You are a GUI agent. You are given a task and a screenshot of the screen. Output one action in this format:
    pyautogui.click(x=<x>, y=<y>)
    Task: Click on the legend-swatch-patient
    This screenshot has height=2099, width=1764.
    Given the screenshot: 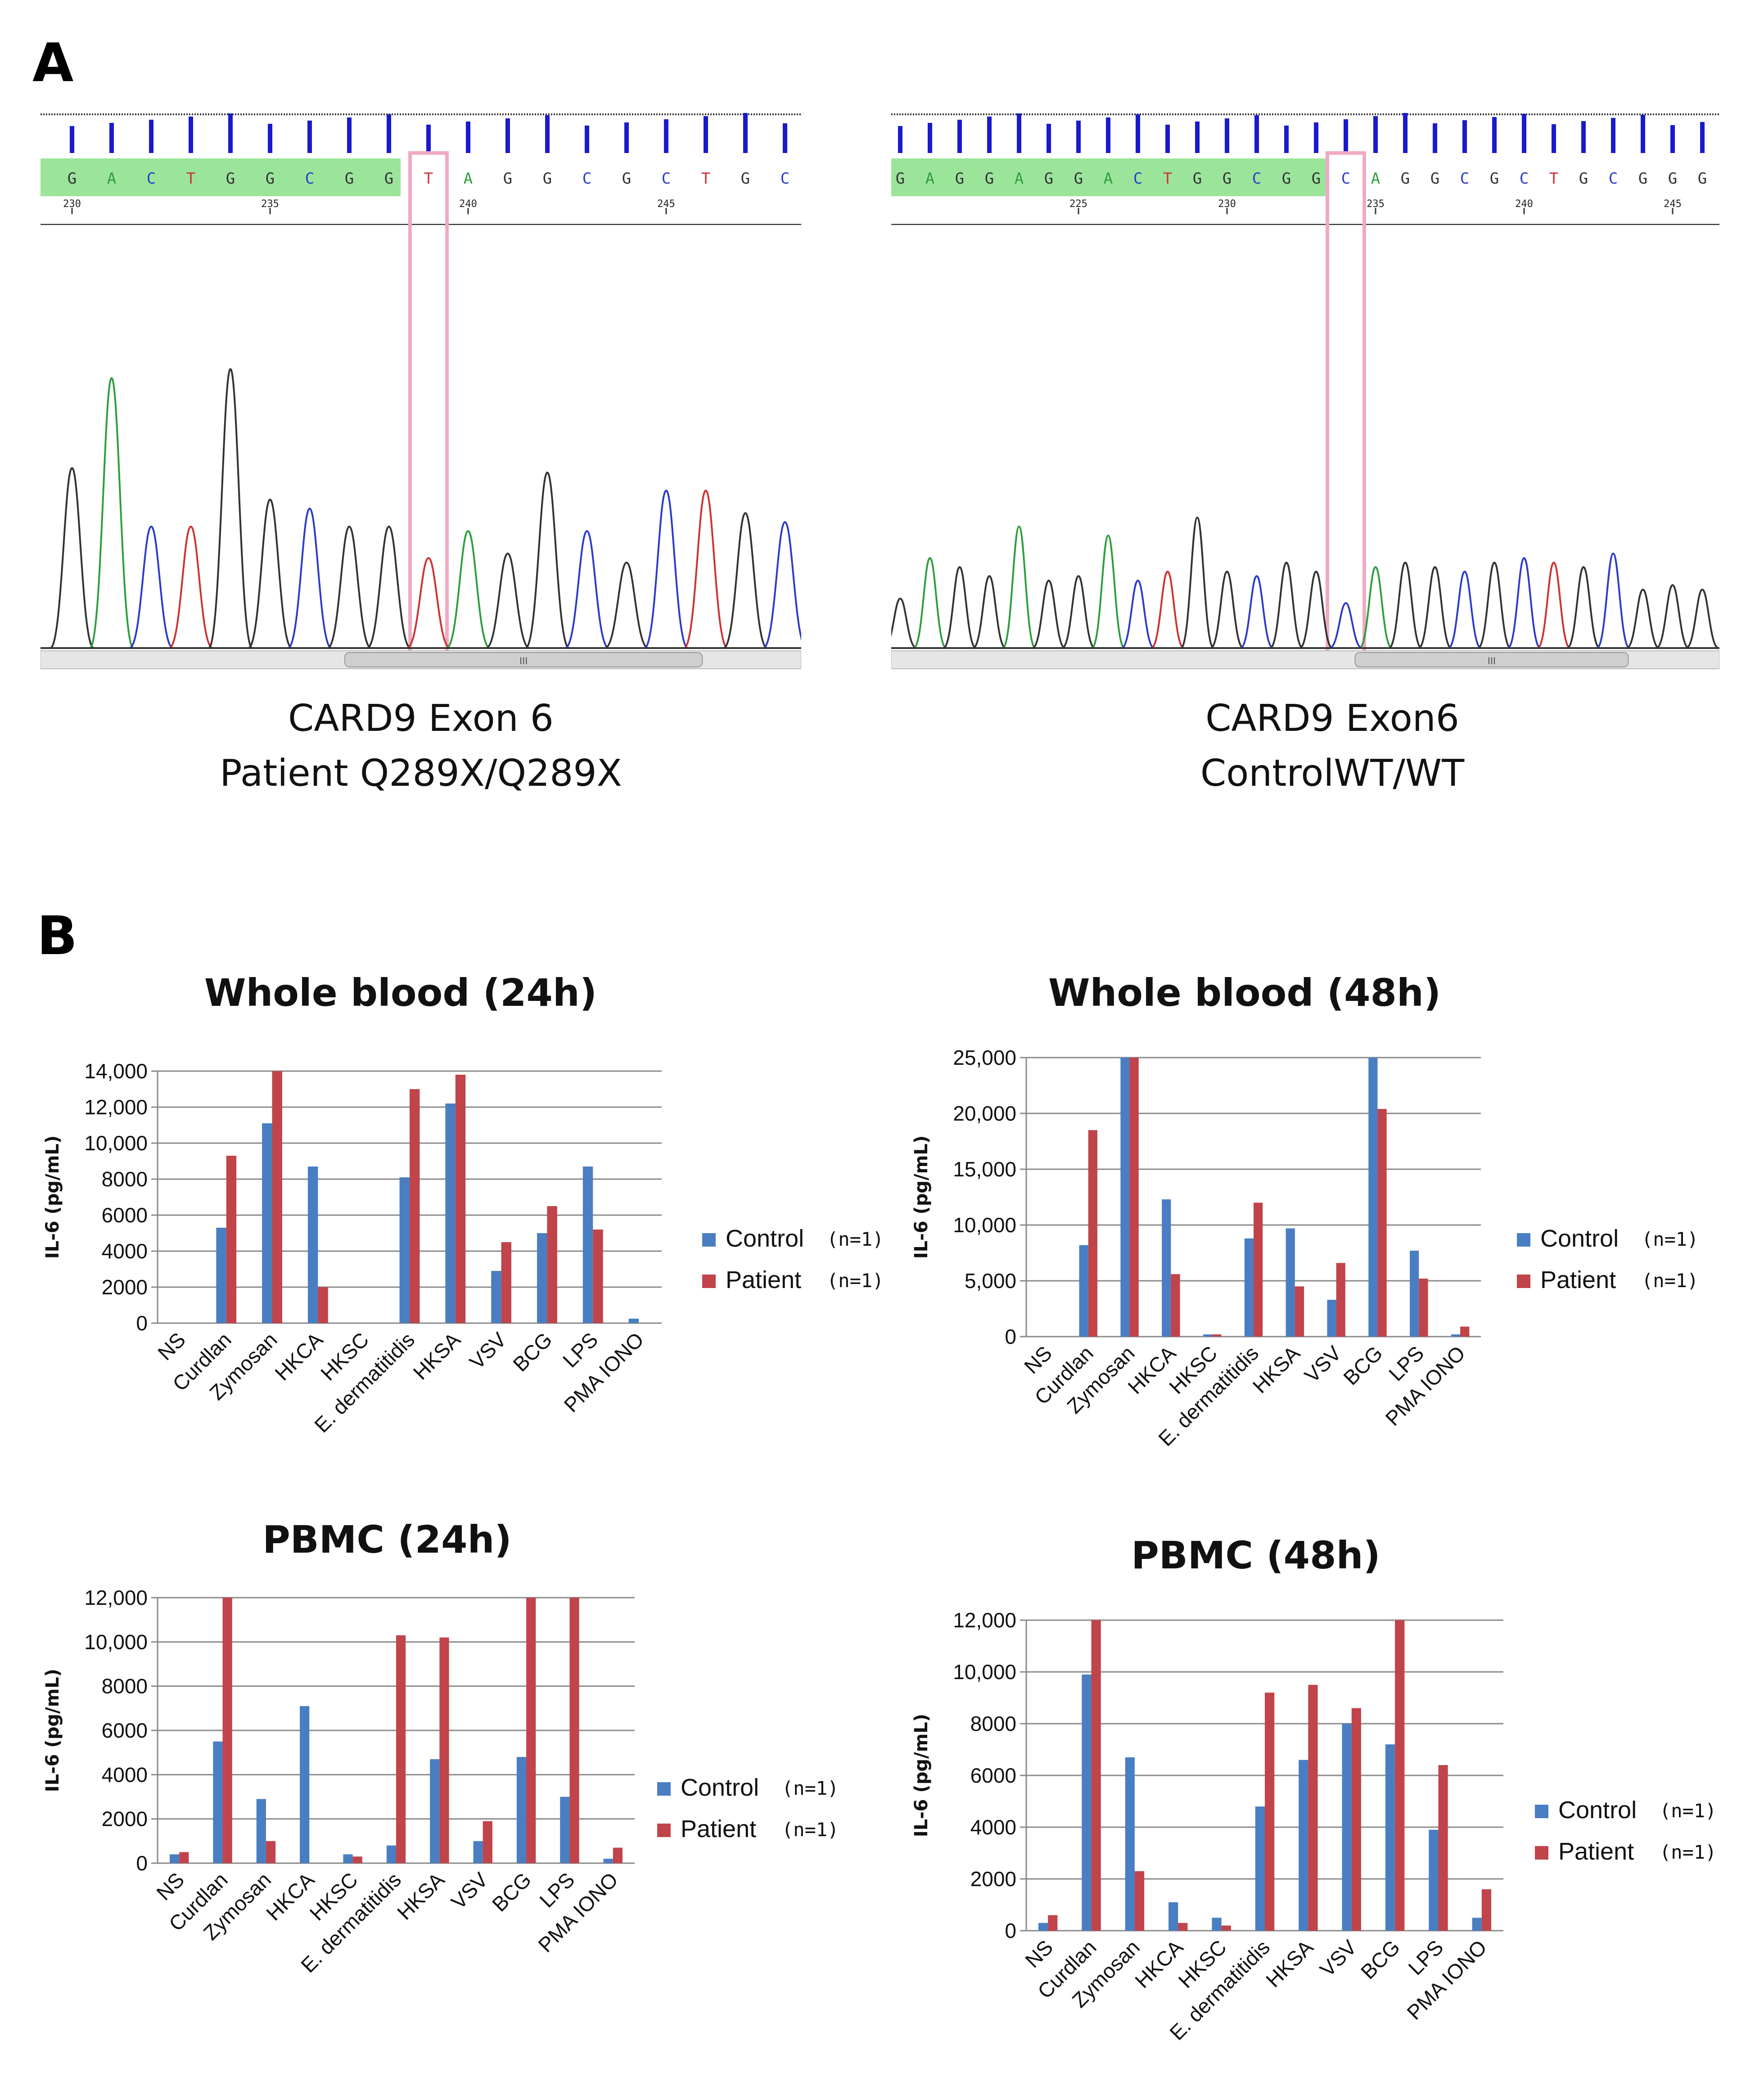 What is the action you would take?
    pyautogui.click(x=709, y=1282)
    